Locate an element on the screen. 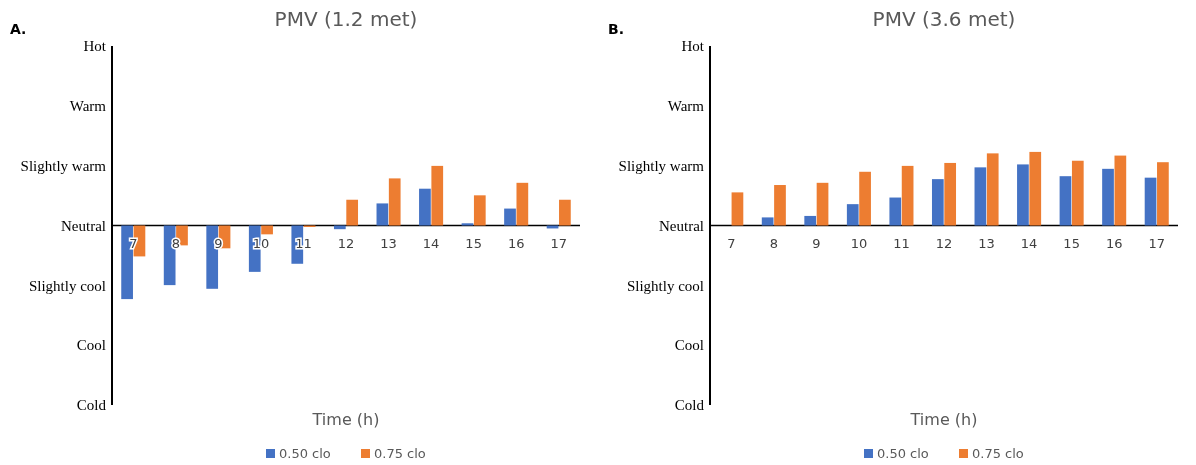 The height and width of the screenshot is (465, 1196). x-tick-label: 11 is located at coordinates (901, 243).